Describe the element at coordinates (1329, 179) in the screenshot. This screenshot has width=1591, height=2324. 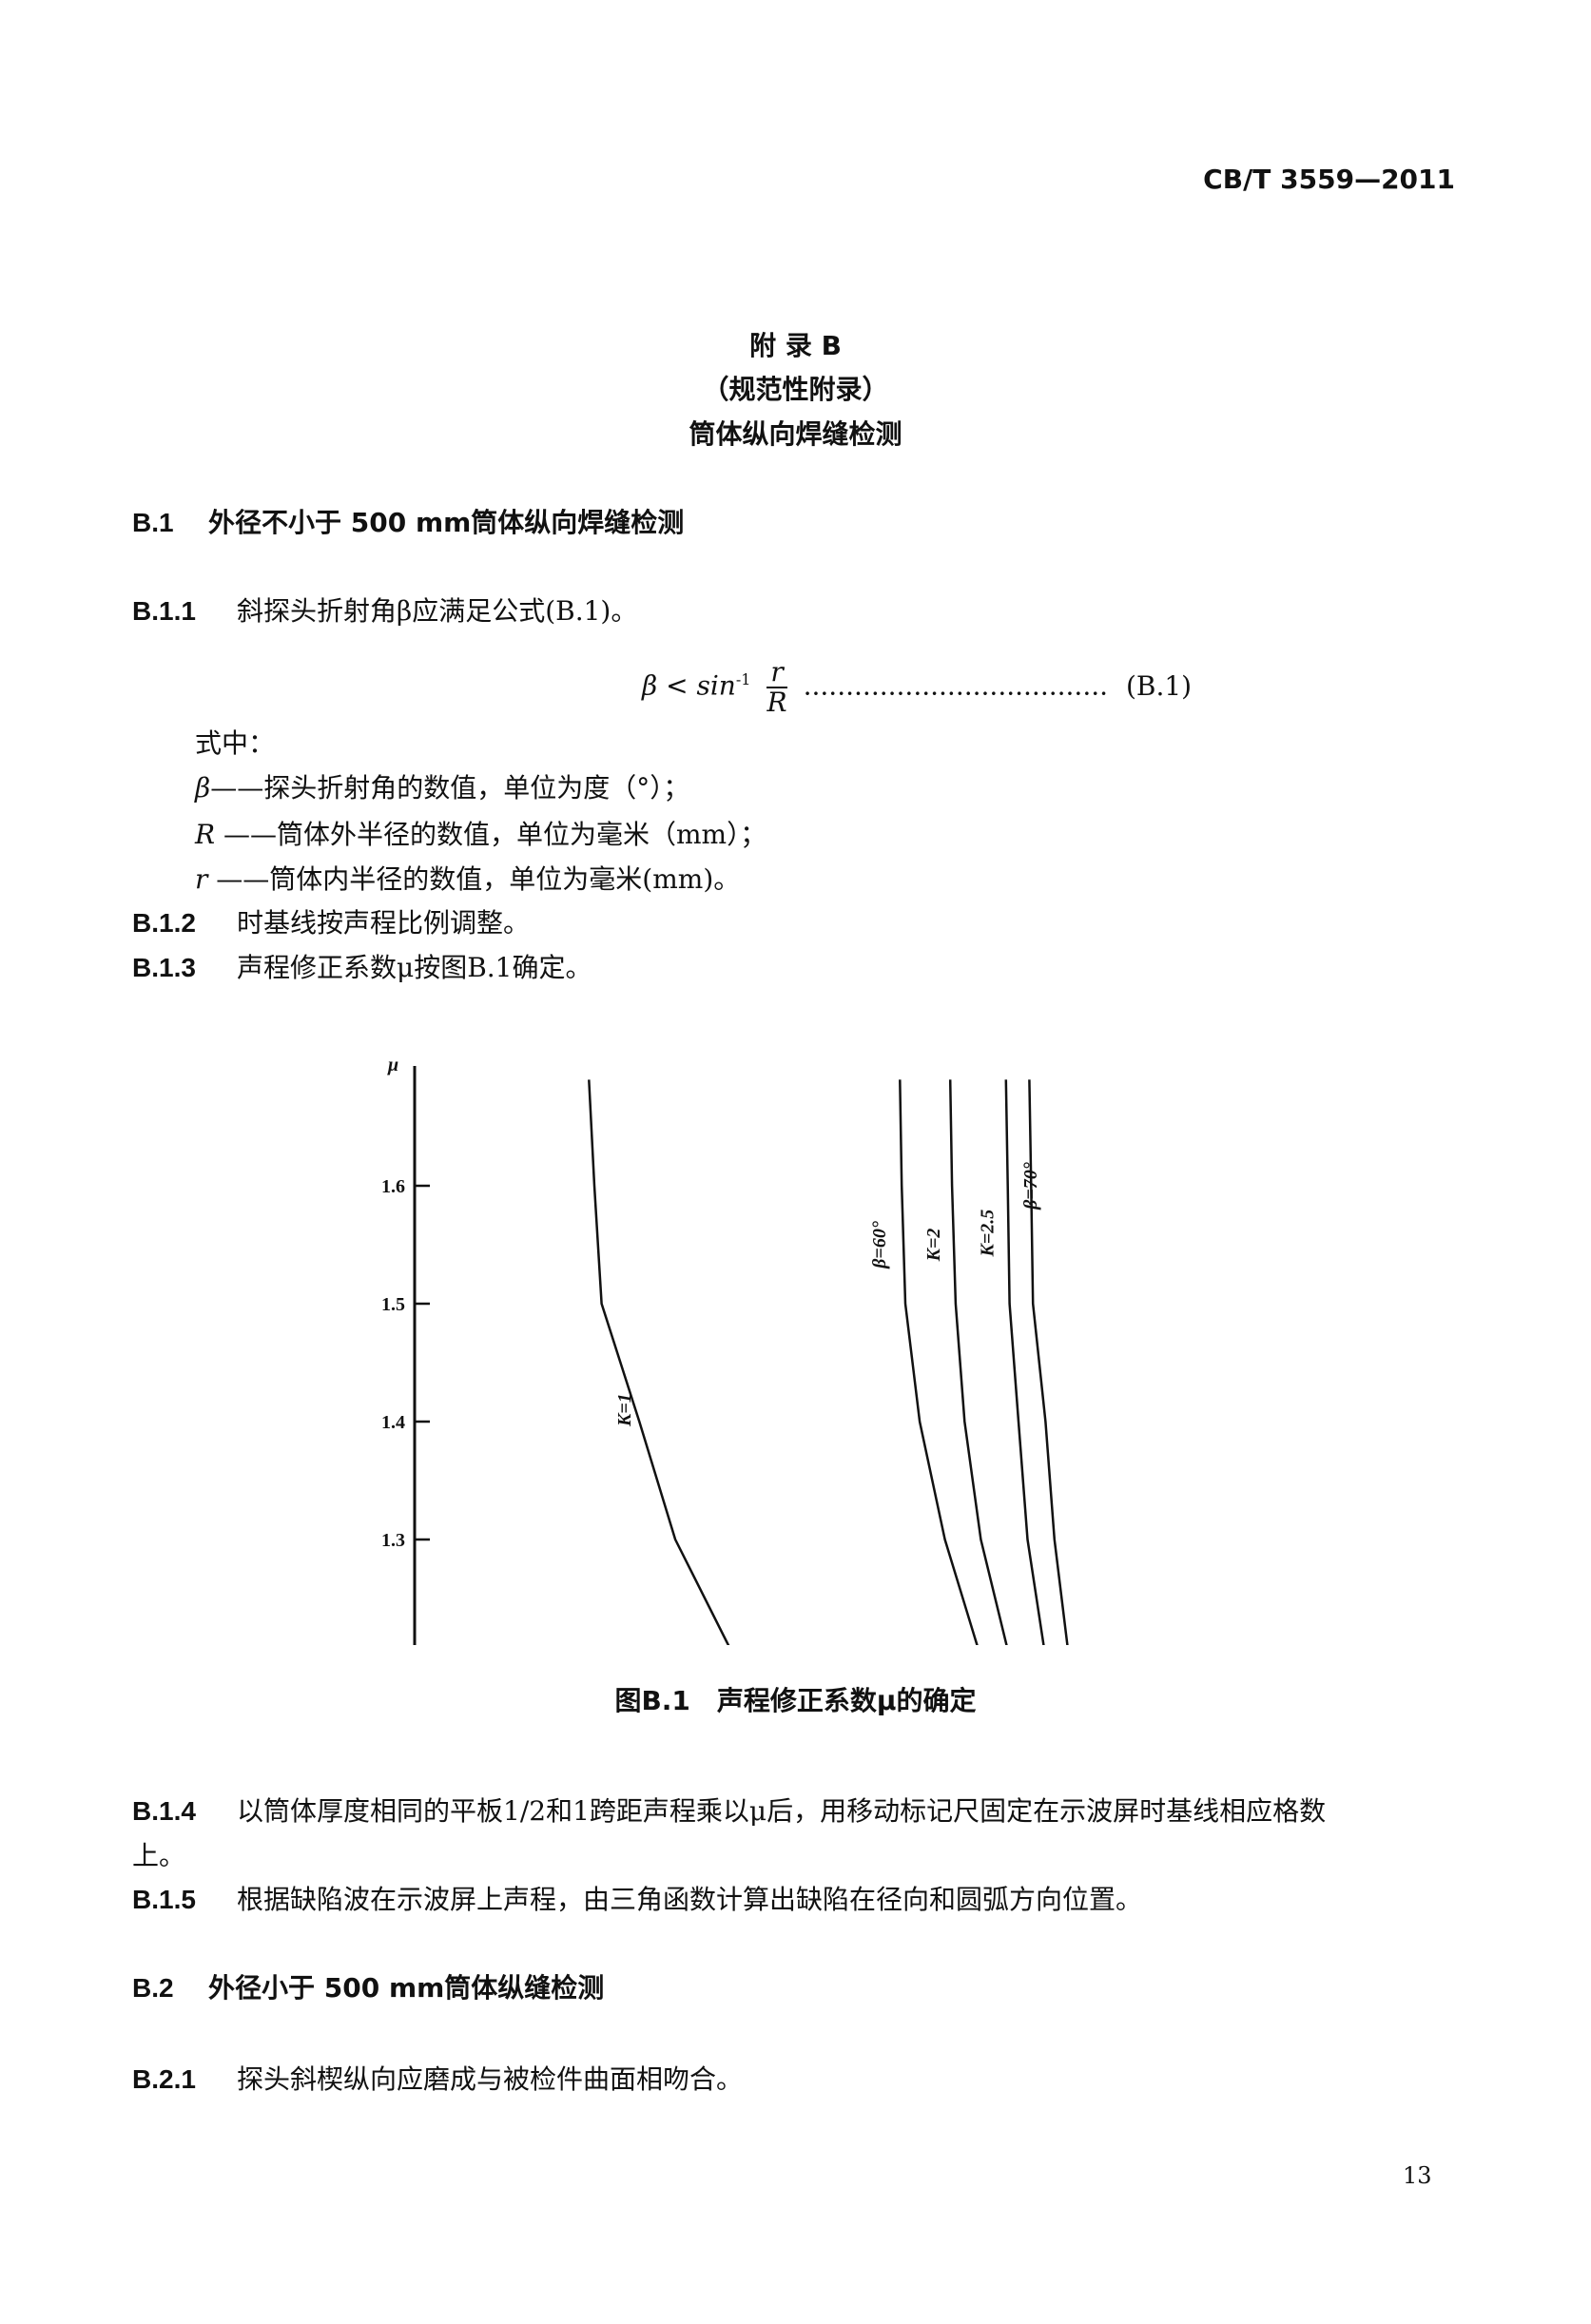
I see `standard-code: CB/T 3559—2011` at that location.